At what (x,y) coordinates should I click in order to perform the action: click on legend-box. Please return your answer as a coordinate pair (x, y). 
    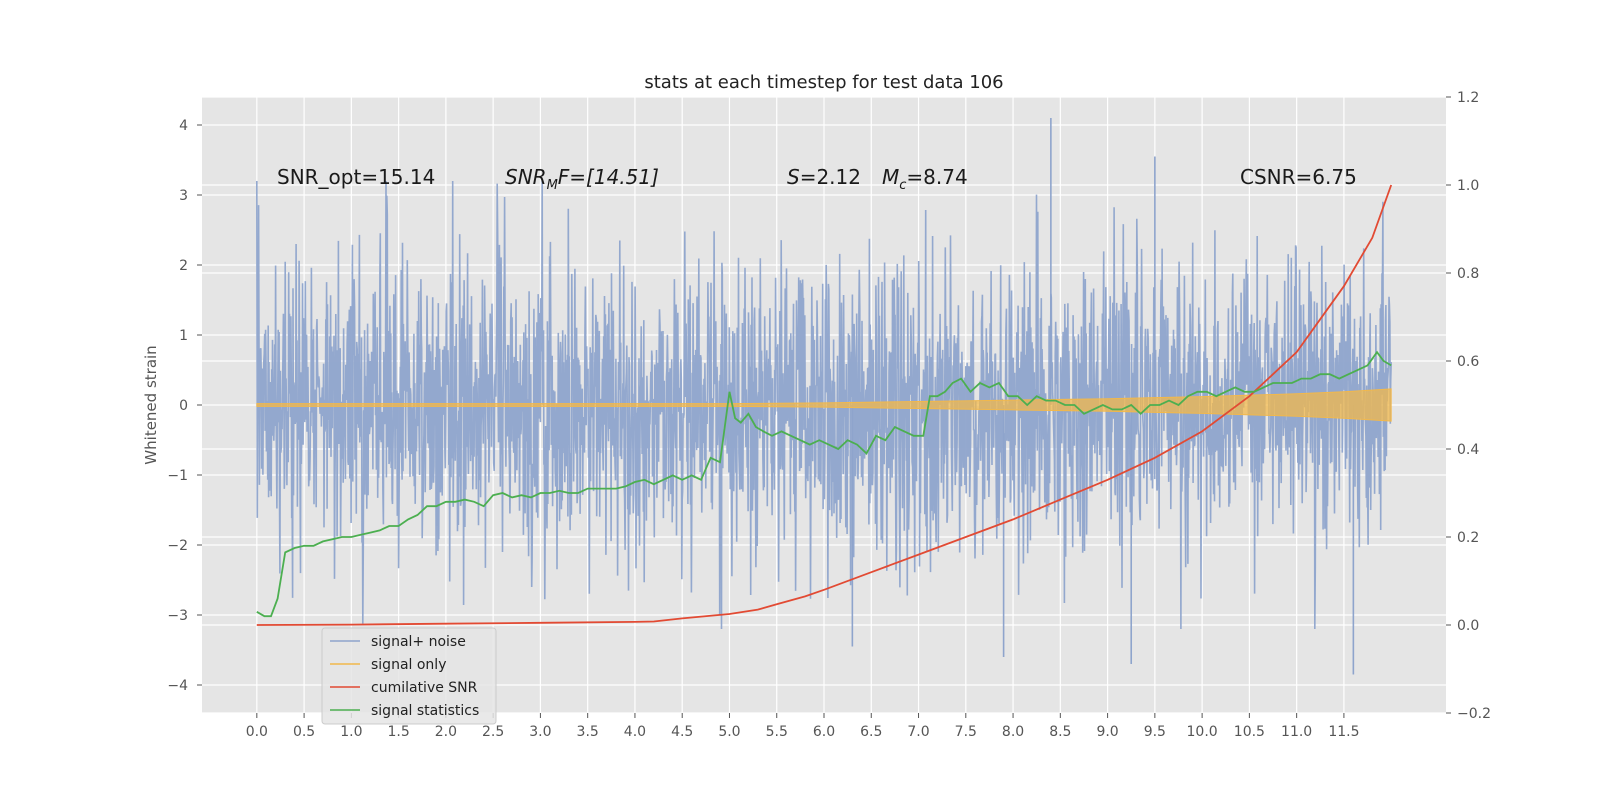
    Looking at the image, I should click on (409, 676).